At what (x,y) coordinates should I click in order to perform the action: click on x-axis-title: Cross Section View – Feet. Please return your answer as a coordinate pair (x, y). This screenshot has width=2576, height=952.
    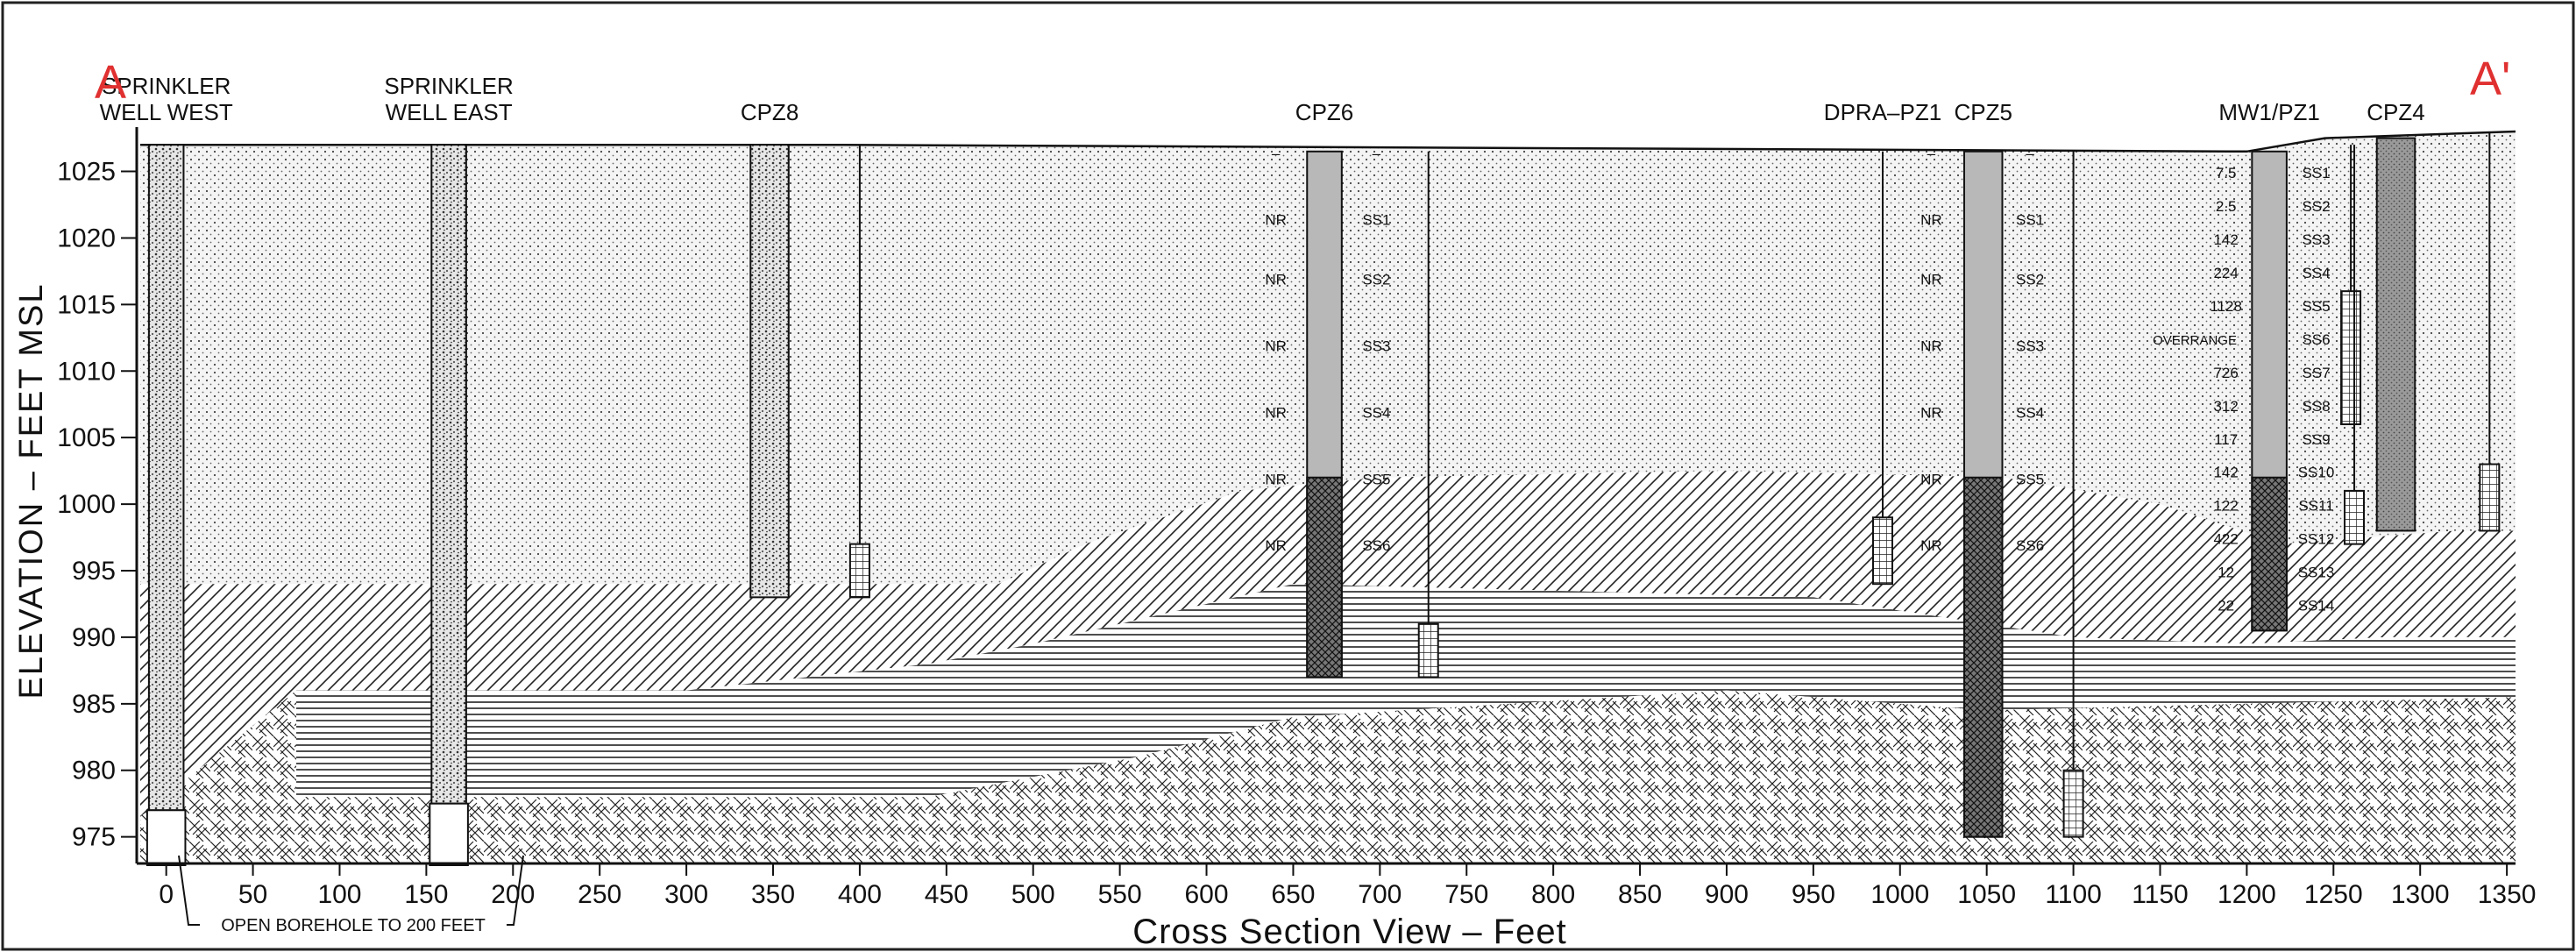
    Looking at the image, I should click on (1349, 932).